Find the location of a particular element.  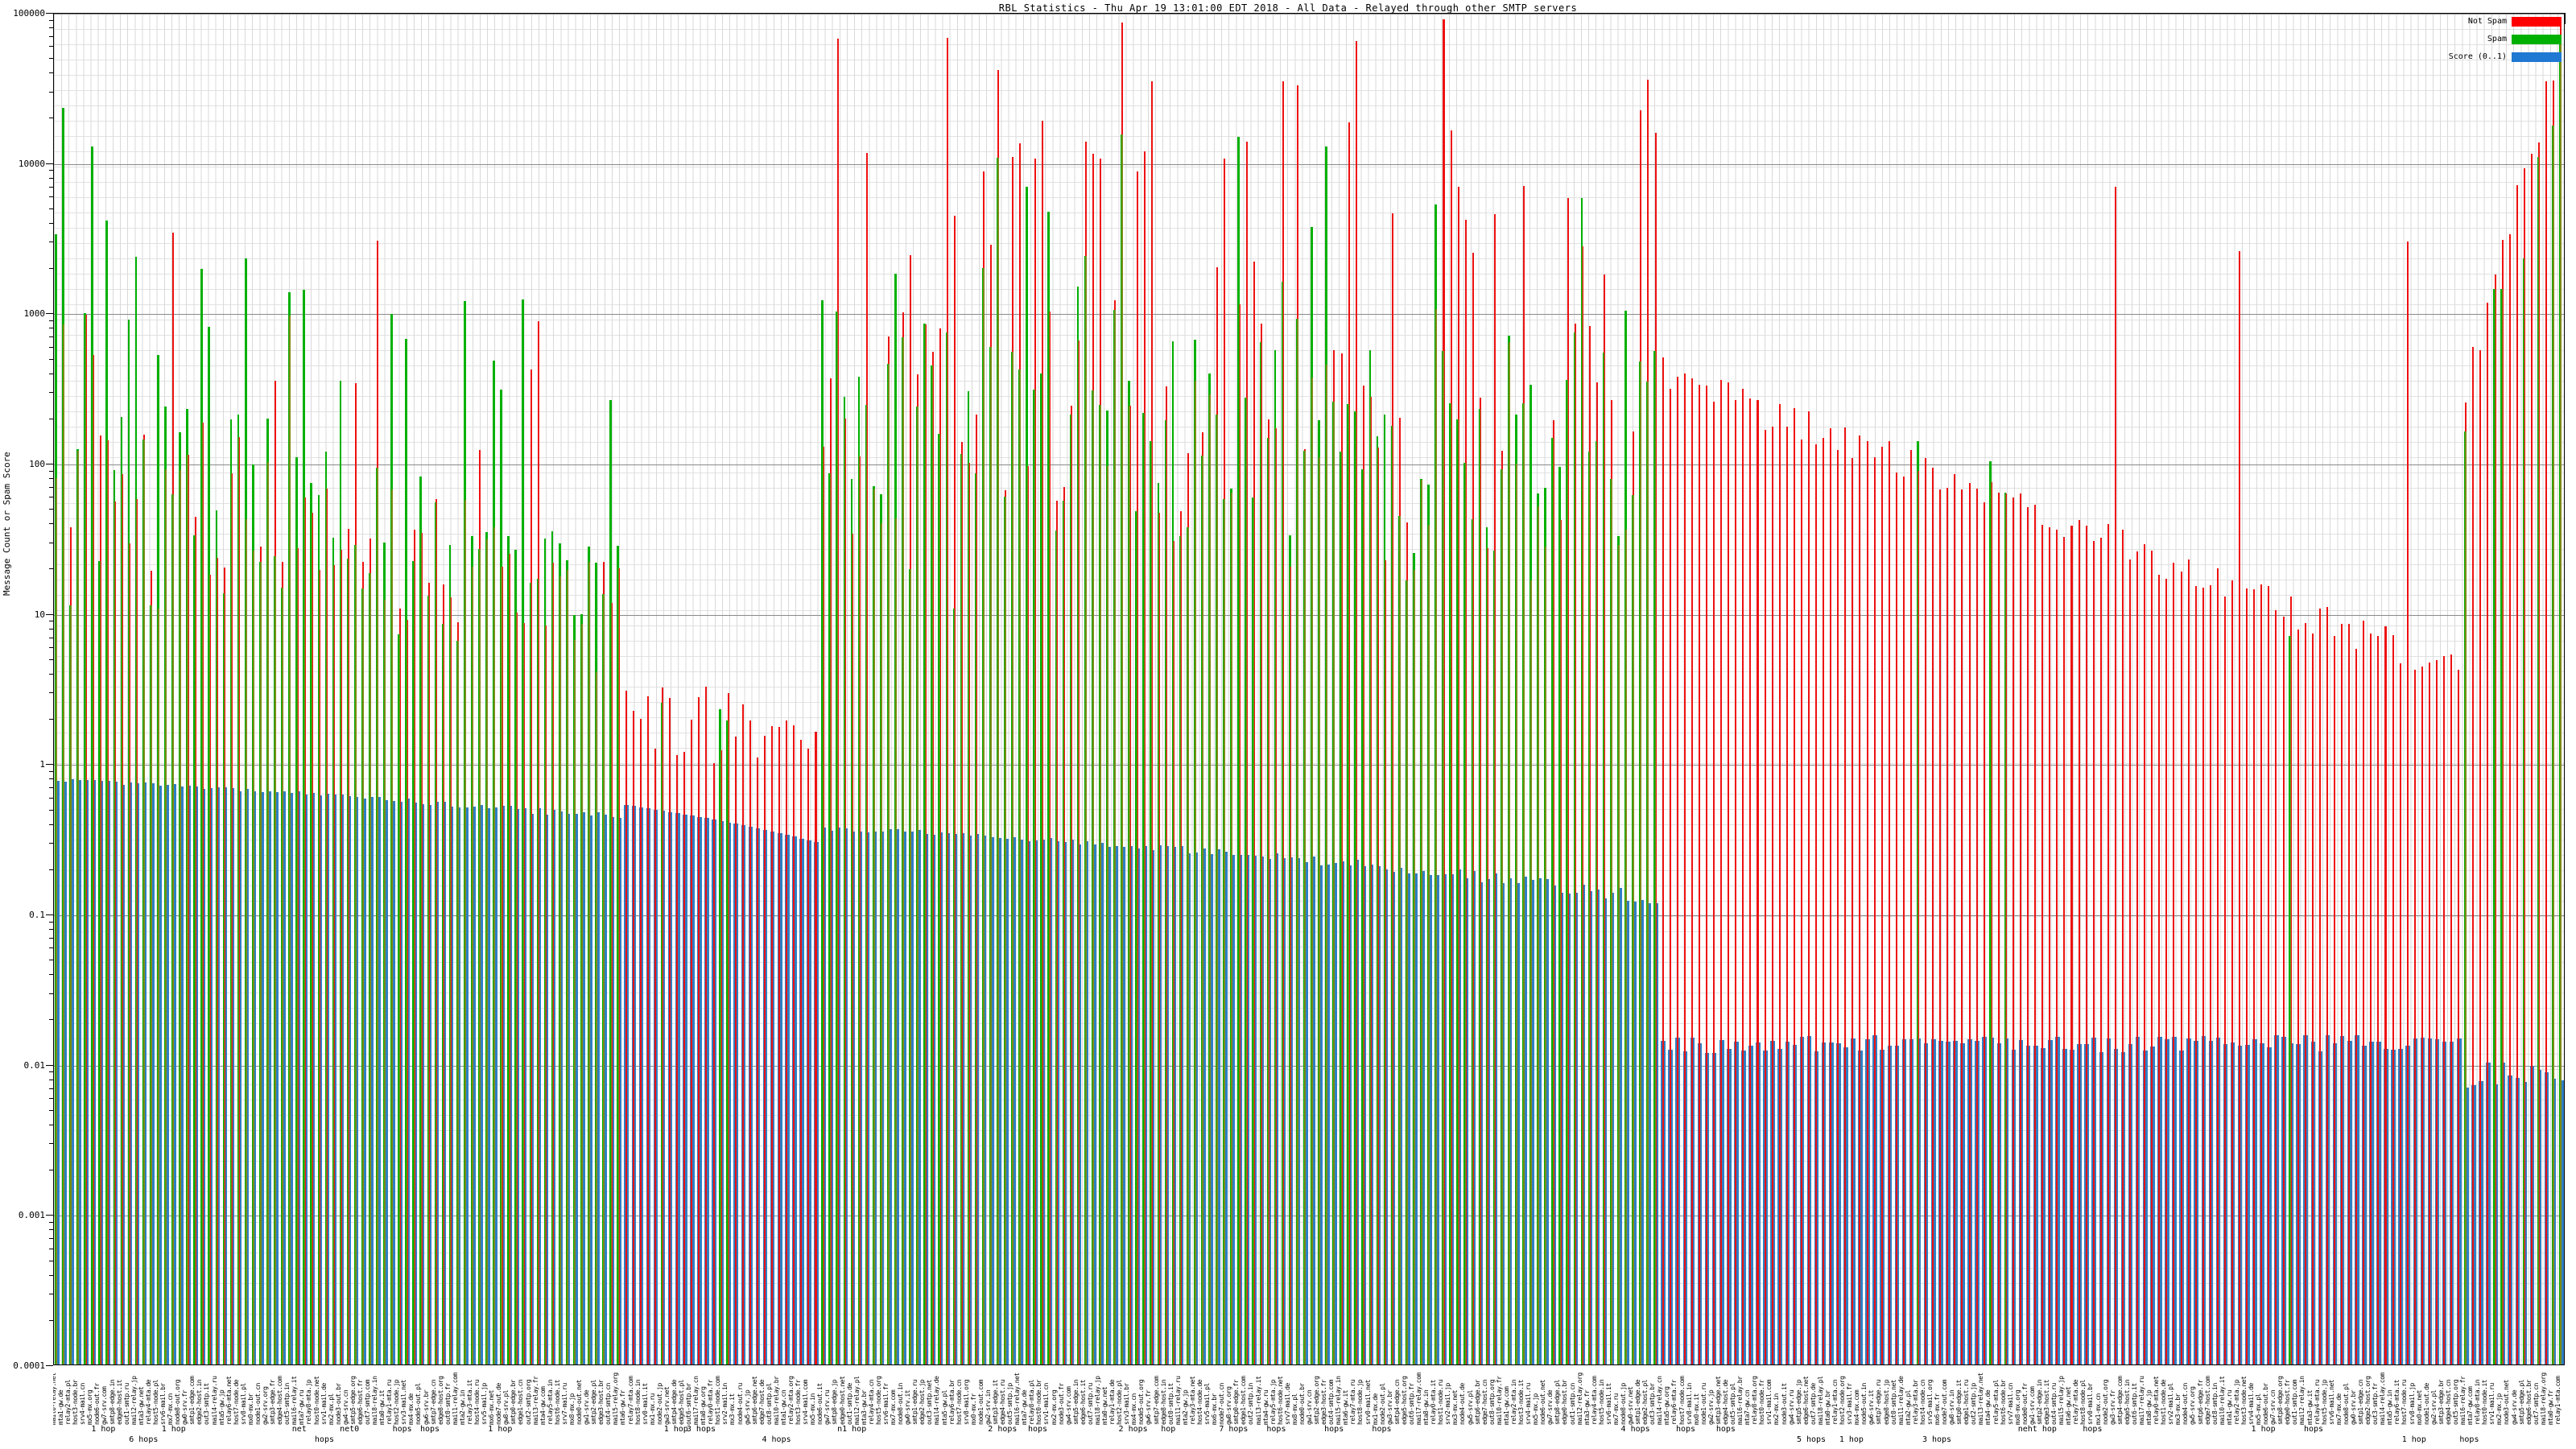

x-tick-label: smtp7-edge.cn is located at coordinates (433, 1402).